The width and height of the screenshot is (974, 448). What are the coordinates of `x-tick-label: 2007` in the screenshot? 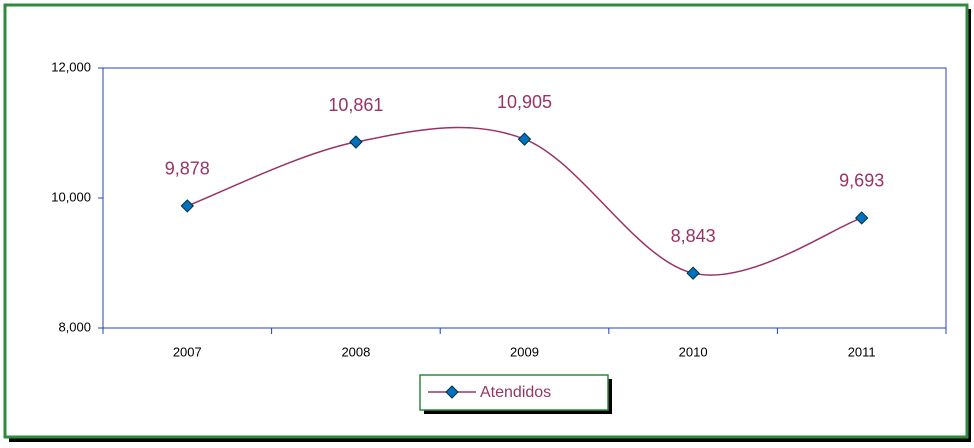 It's located at (187, 351).